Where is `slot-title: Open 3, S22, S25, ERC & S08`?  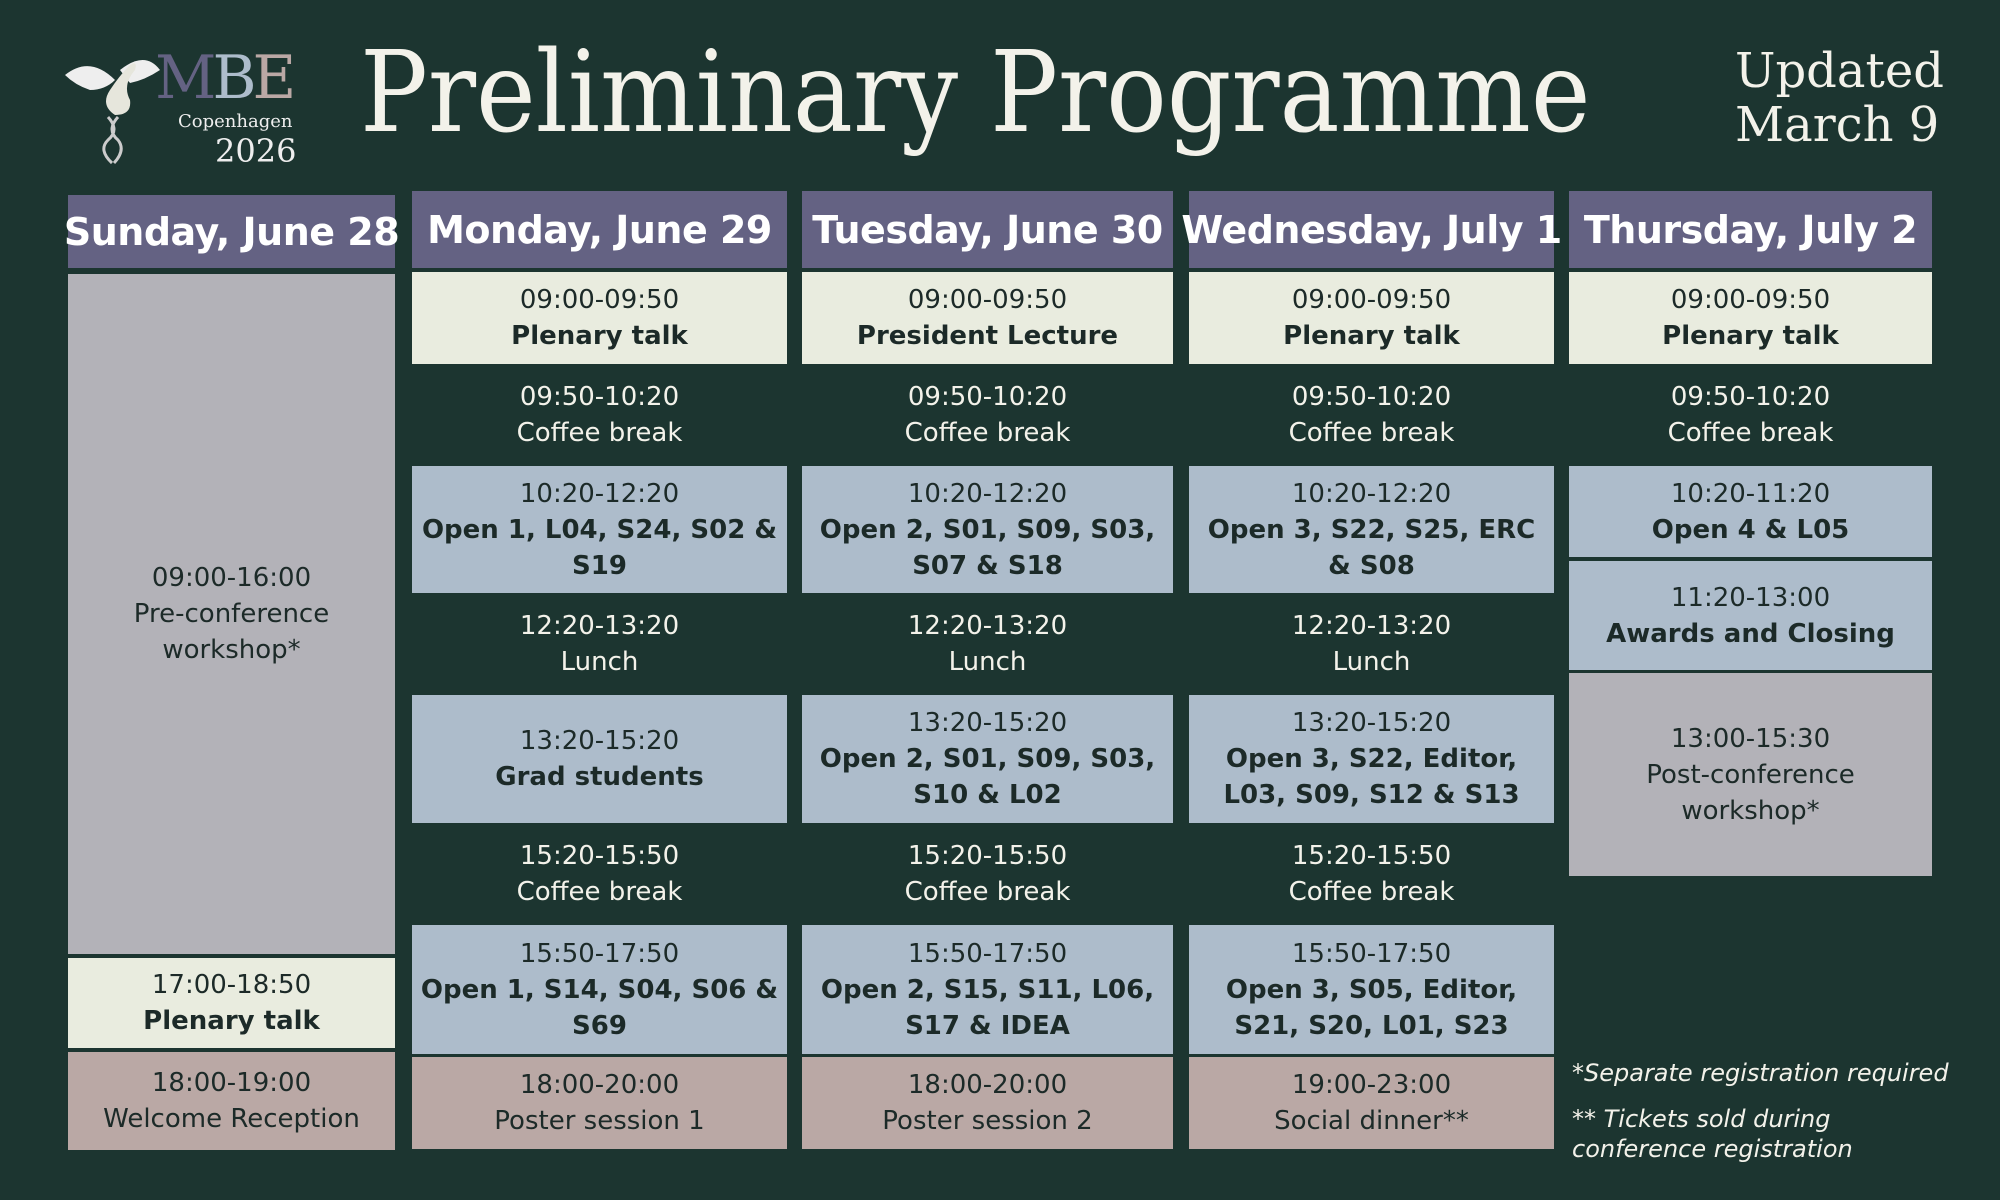 slot-title: Open 3, S22, S25, ERC & S08 is located at coordinates (1371, 547).